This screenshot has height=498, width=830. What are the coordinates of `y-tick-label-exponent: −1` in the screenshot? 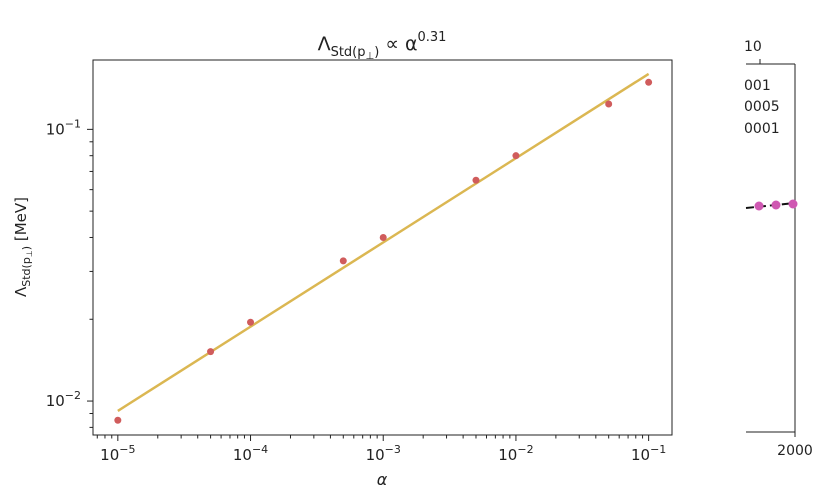 It's located at (73, 123).